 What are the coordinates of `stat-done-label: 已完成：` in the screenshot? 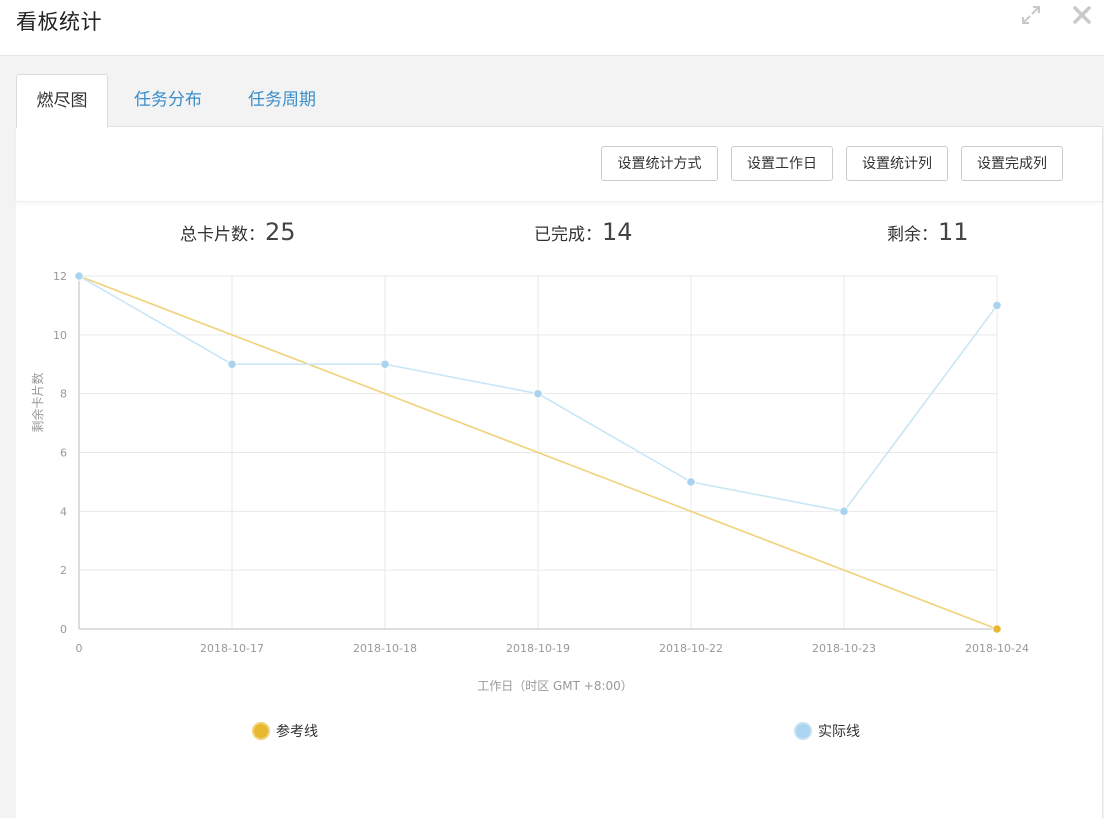 It's located at (568, 235).